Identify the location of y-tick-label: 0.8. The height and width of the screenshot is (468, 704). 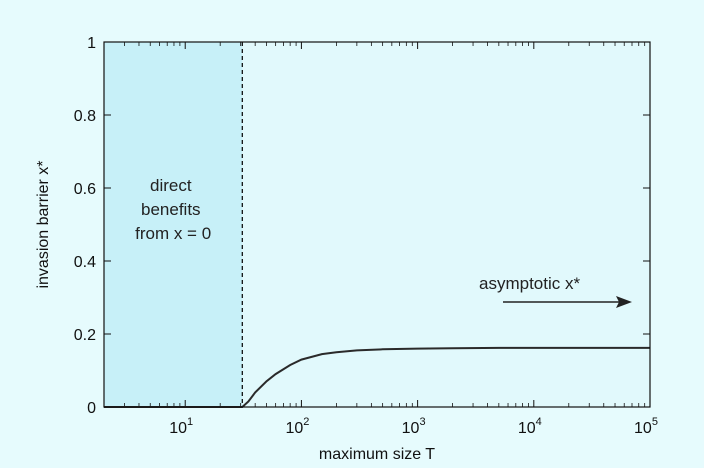
(85, 116).